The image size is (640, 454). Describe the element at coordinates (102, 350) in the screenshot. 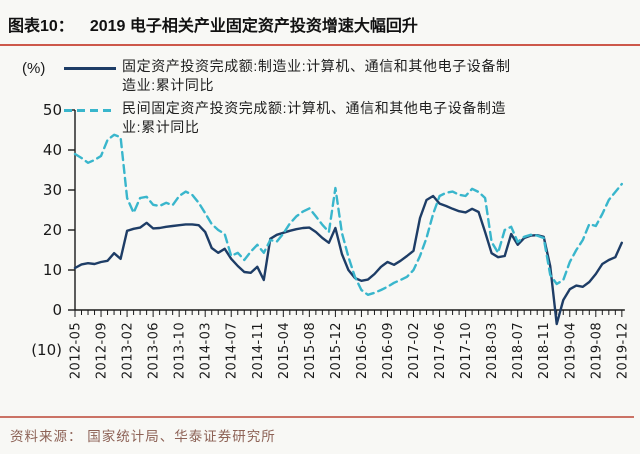

I see `x-tick-label: 2012-09` at that location.